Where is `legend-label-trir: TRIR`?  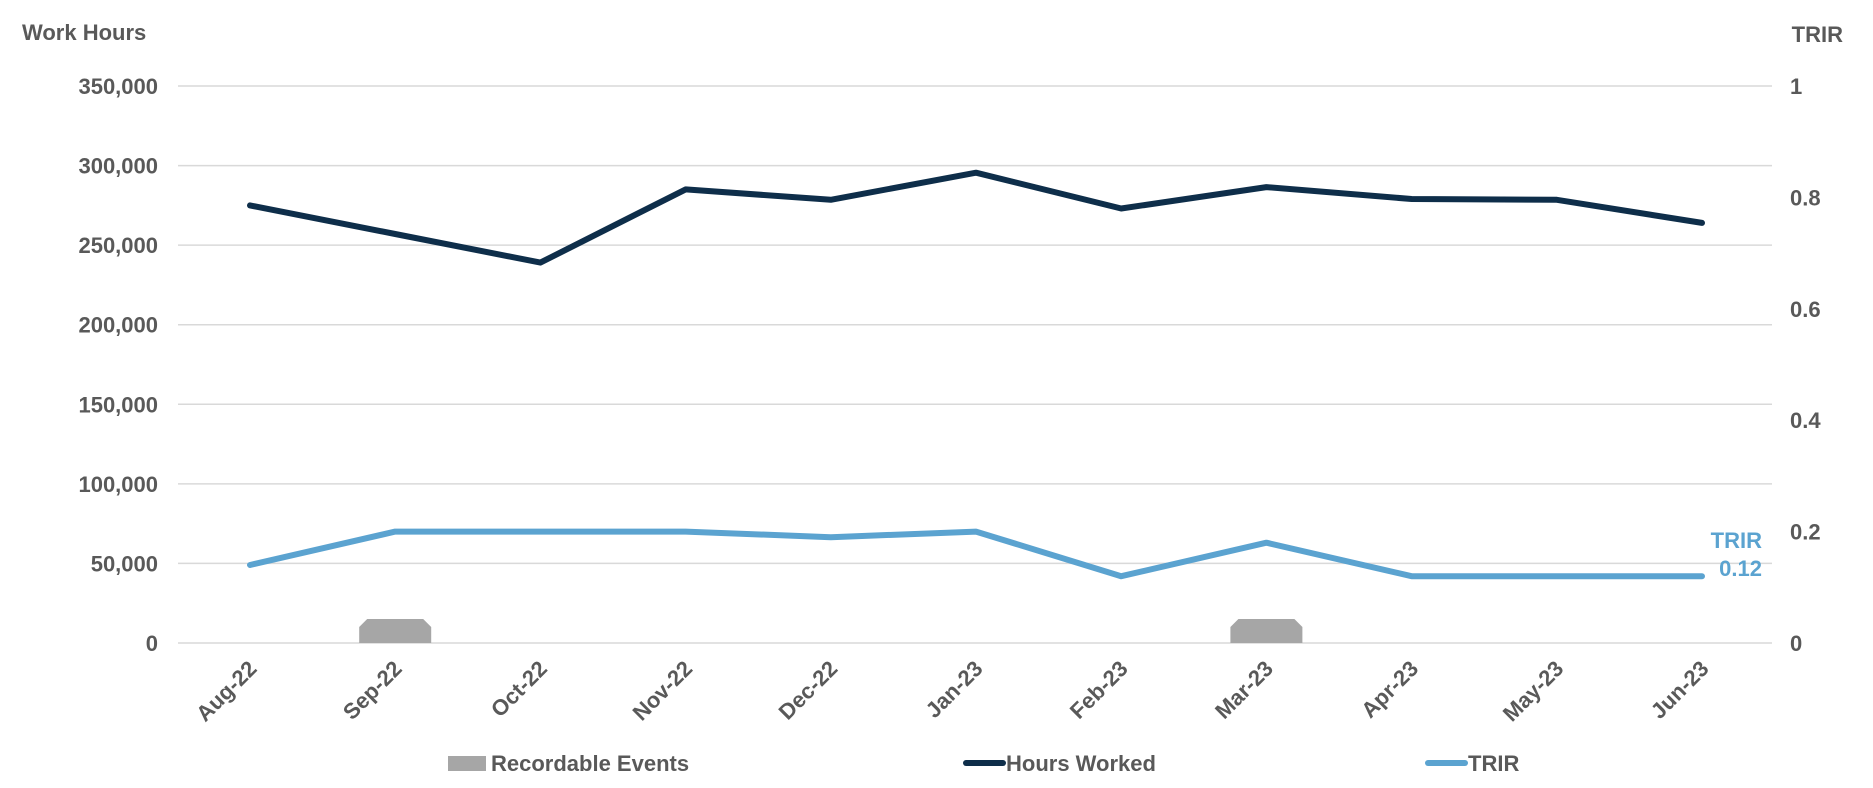
legend-label-trir: TRIR is located at coordinates (1493, 763).